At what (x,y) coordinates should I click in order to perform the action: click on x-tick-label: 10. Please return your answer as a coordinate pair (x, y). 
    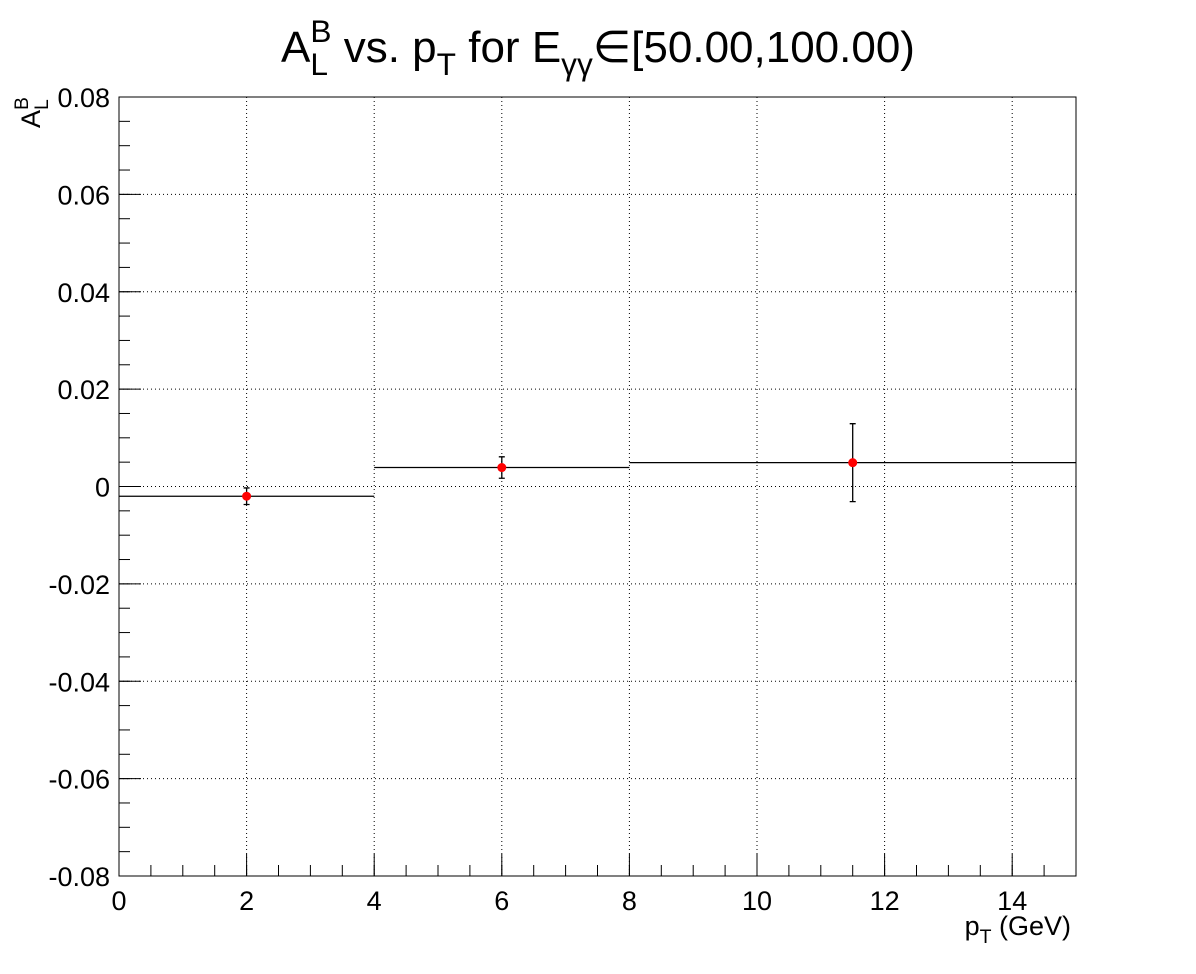
    Looking at the image, I should click on (757, 901).